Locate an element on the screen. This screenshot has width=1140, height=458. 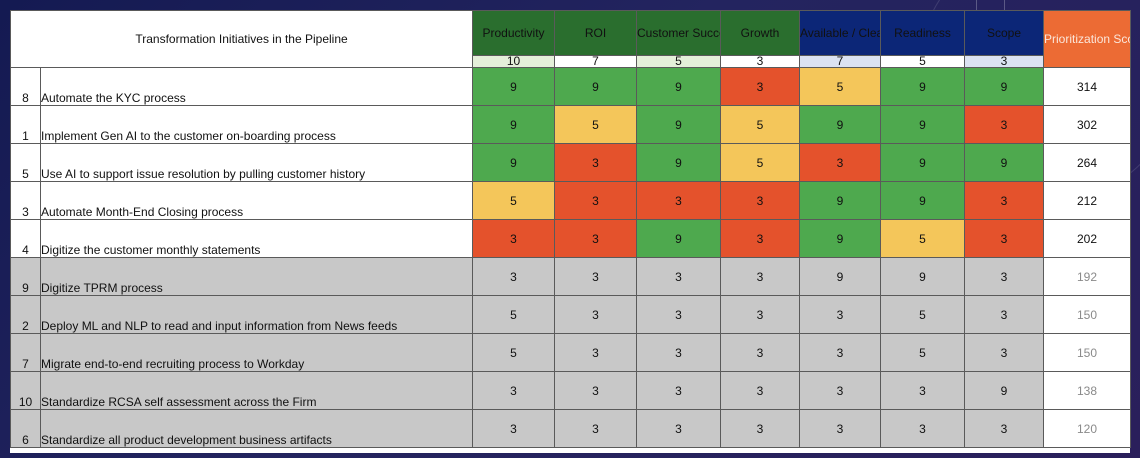
initiative-number: 7 is located at coordinates (25, 352).